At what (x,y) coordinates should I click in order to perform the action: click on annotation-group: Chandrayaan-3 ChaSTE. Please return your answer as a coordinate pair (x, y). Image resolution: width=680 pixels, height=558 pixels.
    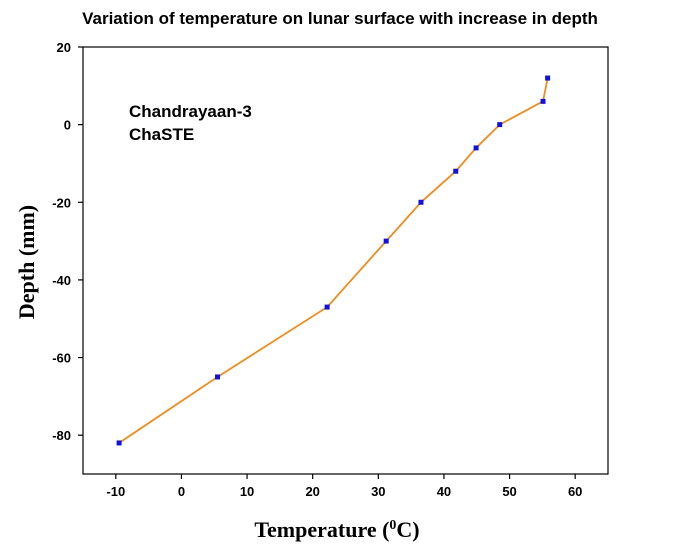
    Looking at the image, I should click on (190, 123).